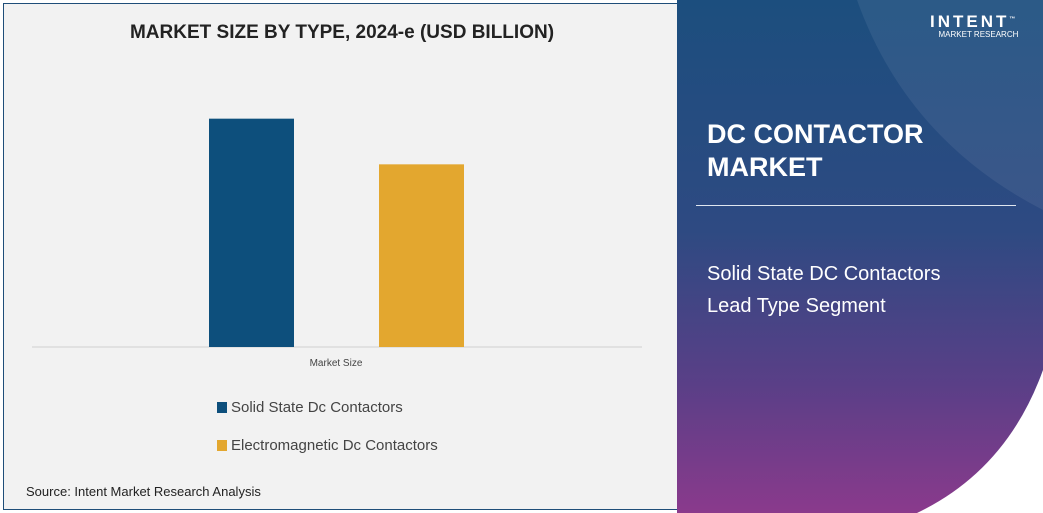  I want to click on x-tick-label: Market Size, so click(336, 363).